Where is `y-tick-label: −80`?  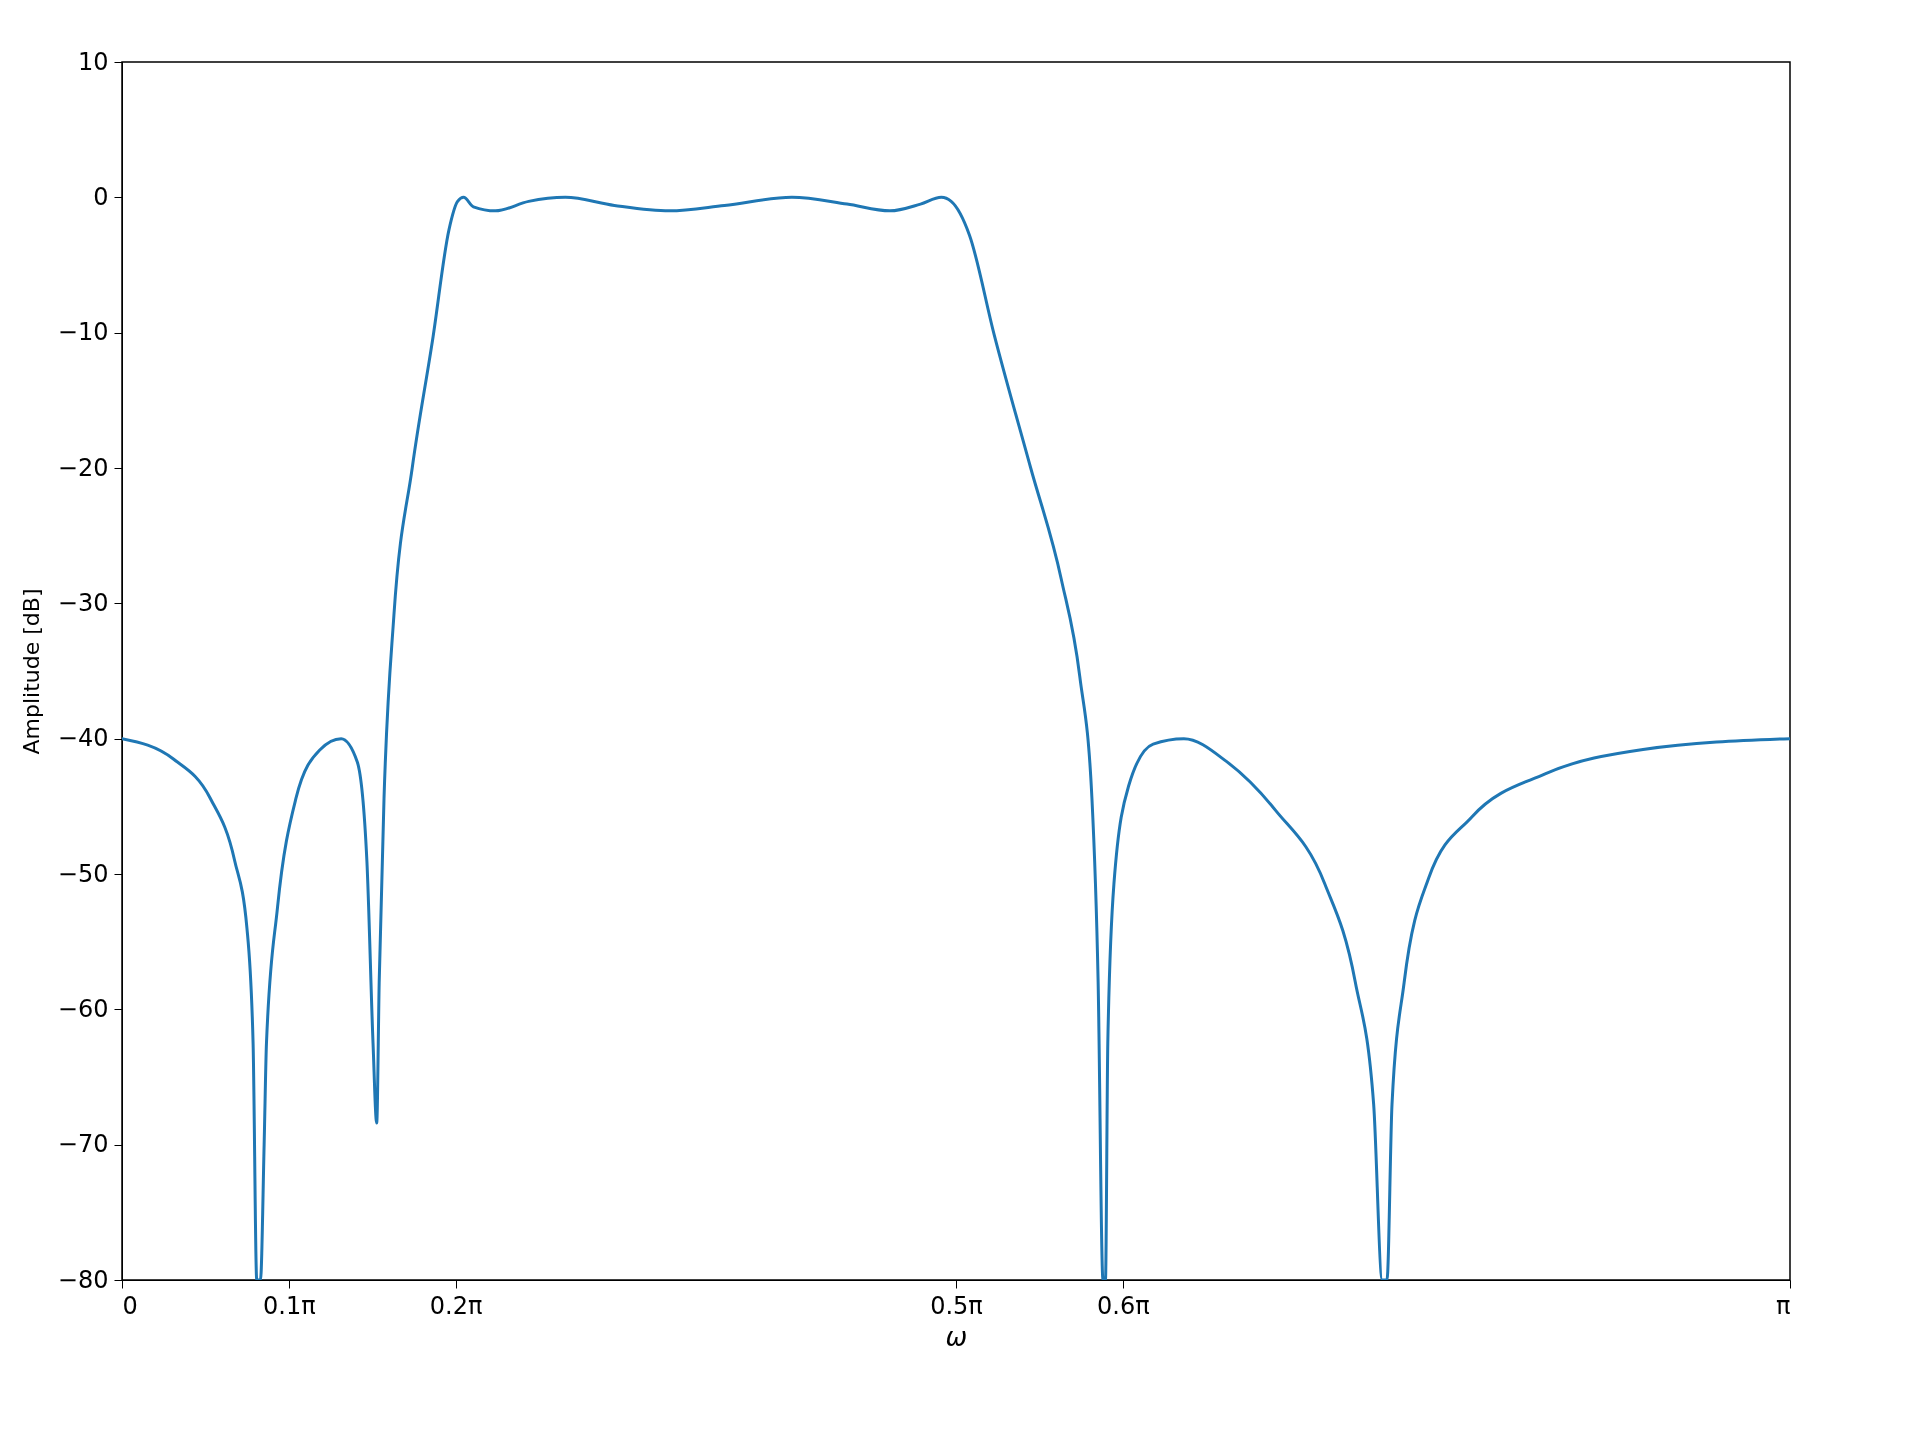
y-tick-label: −80 is located at coordinates (83, 1279).